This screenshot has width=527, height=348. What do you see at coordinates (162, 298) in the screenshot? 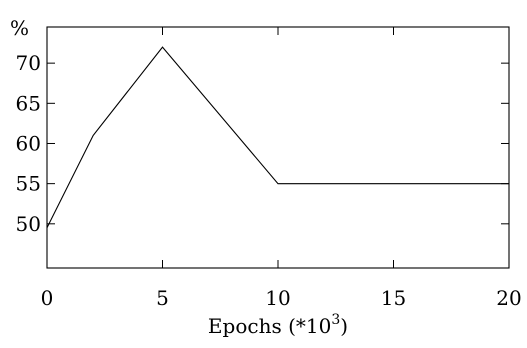
I see `x-tick-label: 5` at bounding box center [162, 298].